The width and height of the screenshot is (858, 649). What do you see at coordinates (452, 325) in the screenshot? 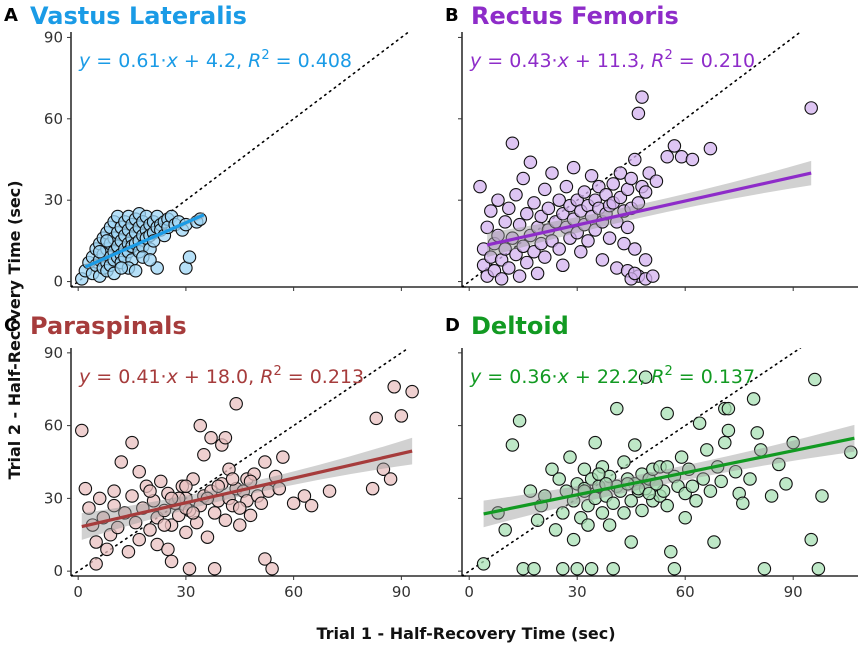
I see `panel-letter: D` at bounding box center [452, 325].